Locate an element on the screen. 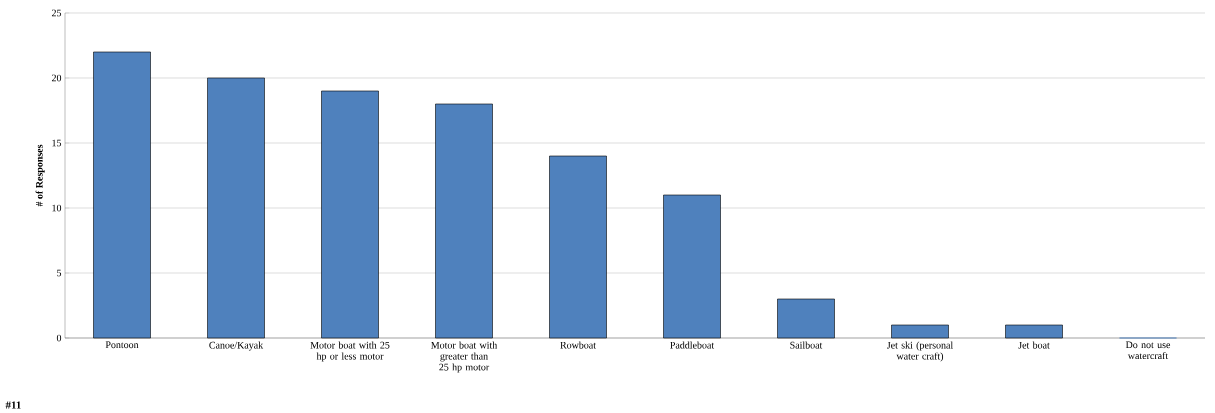 Image resolution: width=1215 pixels, height=413 pixels. x-tick-label: Motor boat with 25 hp or less motor is located at coordinates (350, 351).